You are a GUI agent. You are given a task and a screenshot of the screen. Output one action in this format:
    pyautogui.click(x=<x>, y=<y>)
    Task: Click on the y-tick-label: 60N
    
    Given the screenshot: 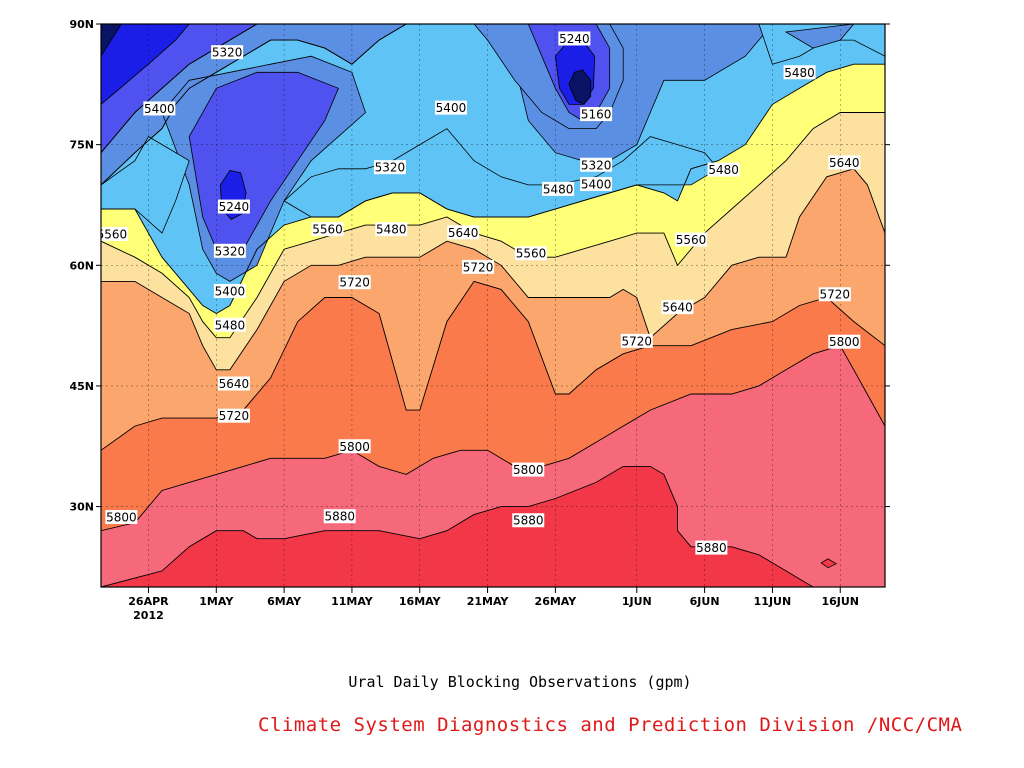 What is the action you would take?
    pyautogui.click(x=81, y=265)
    